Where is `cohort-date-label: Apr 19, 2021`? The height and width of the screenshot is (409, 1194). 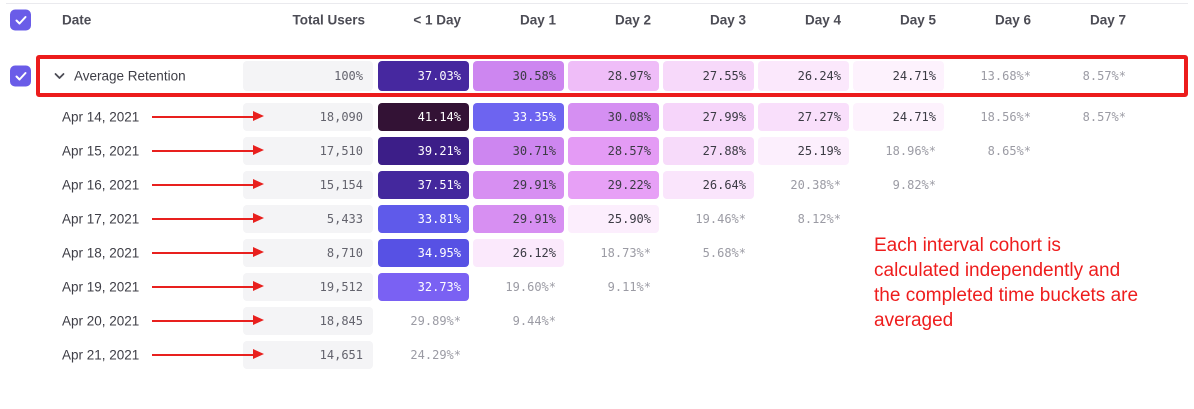 cohort-date-label: Apr 19, 2021 is located at coordinates (101, 287).